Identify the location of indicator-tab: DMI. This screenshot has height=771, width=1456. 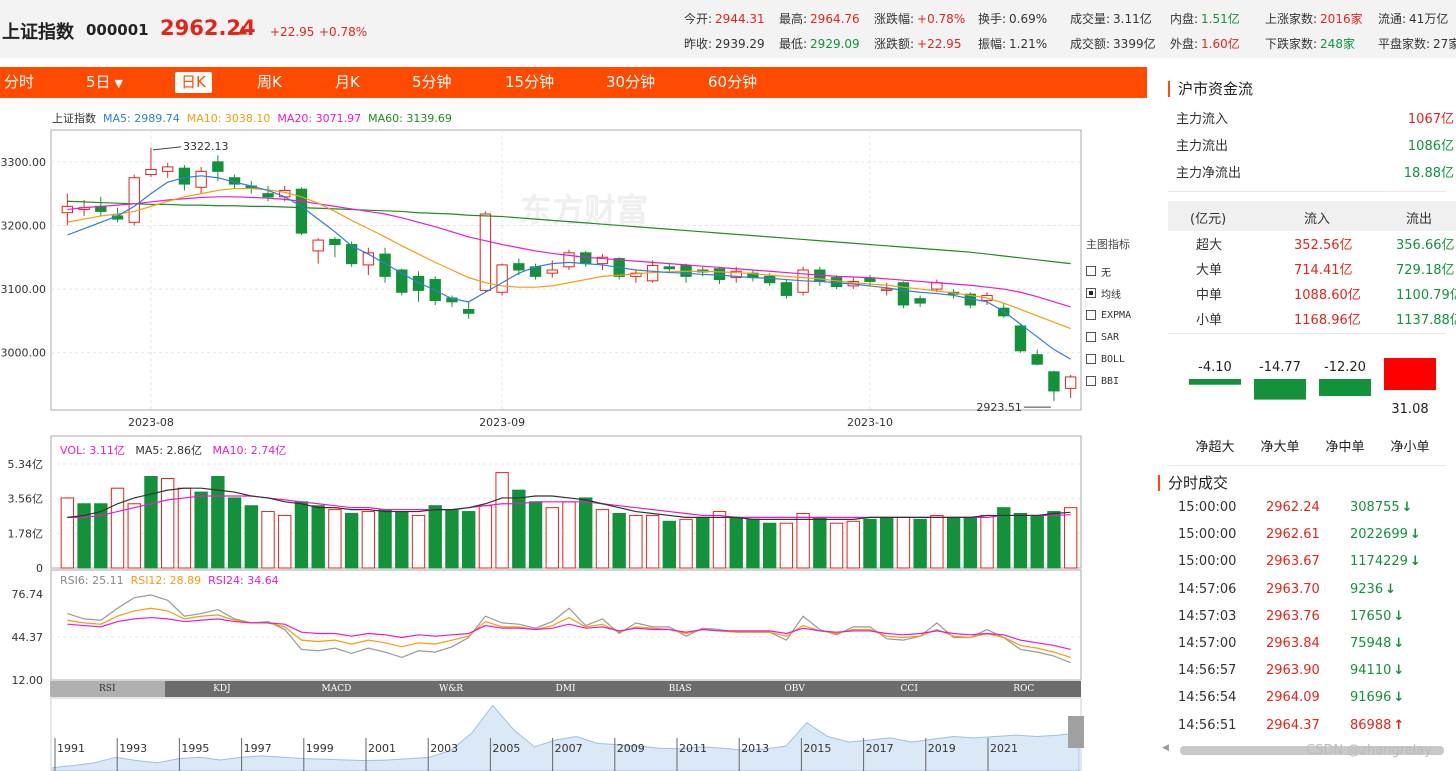
(565, 689).